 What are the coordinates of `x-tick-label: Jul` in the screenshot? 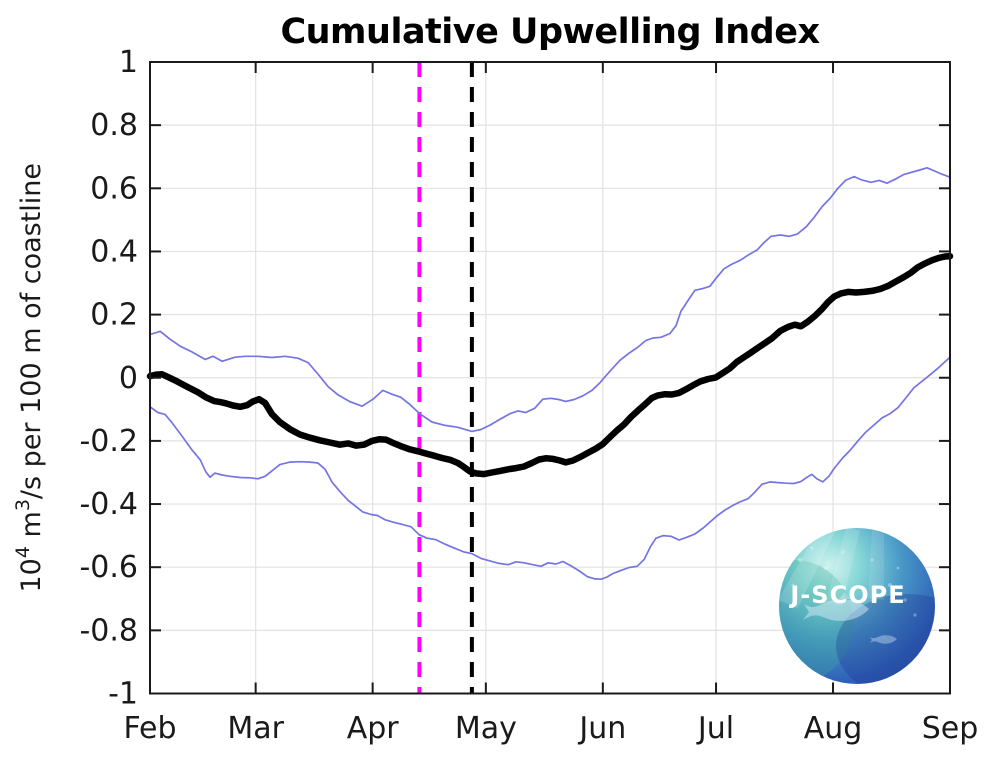 It's located at (715, 728).